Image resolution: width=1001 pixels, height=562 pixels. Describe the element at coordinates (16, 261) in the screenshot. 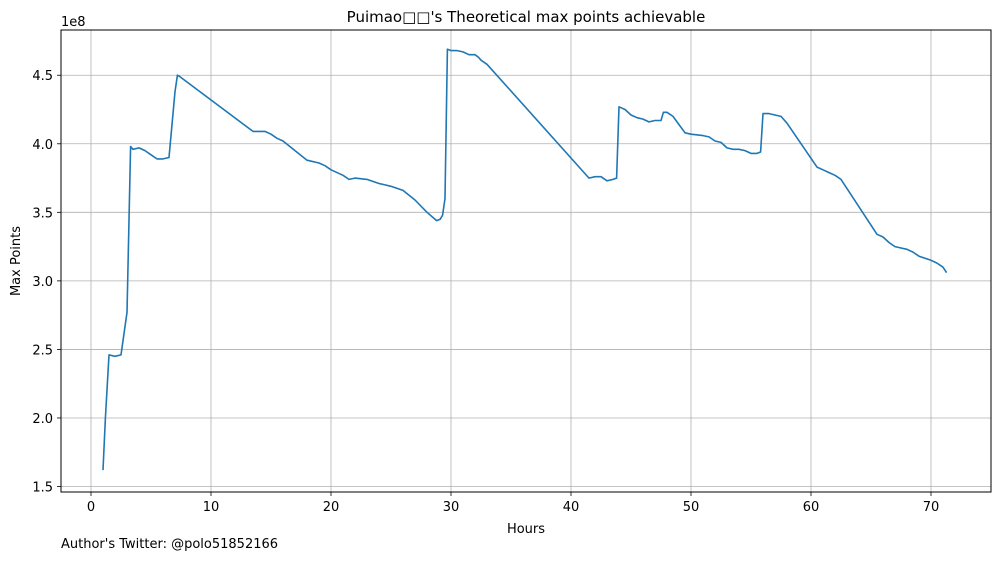

I see `y-axis-label: Max Points` at that location.